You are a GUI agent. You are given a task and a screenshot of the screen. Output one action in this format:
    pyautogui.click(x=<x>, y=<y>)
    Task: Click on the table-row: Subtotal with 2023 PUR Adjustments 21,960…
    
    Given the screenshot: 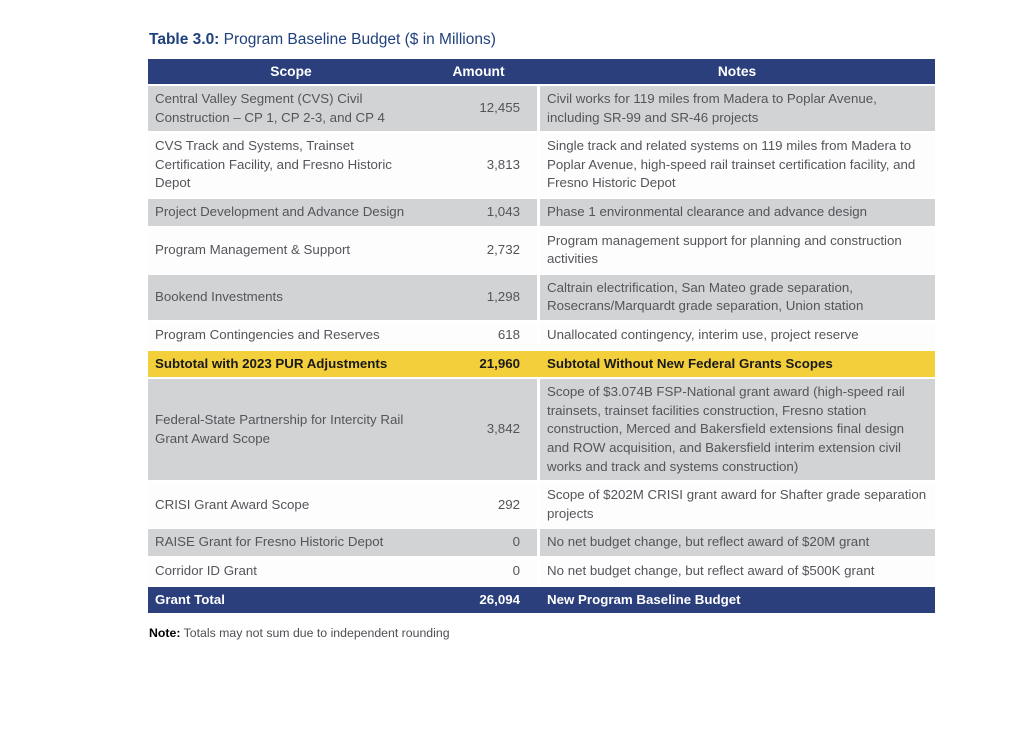 What is the action you would take?
    pyautogui.click(x=541, y=364)
    